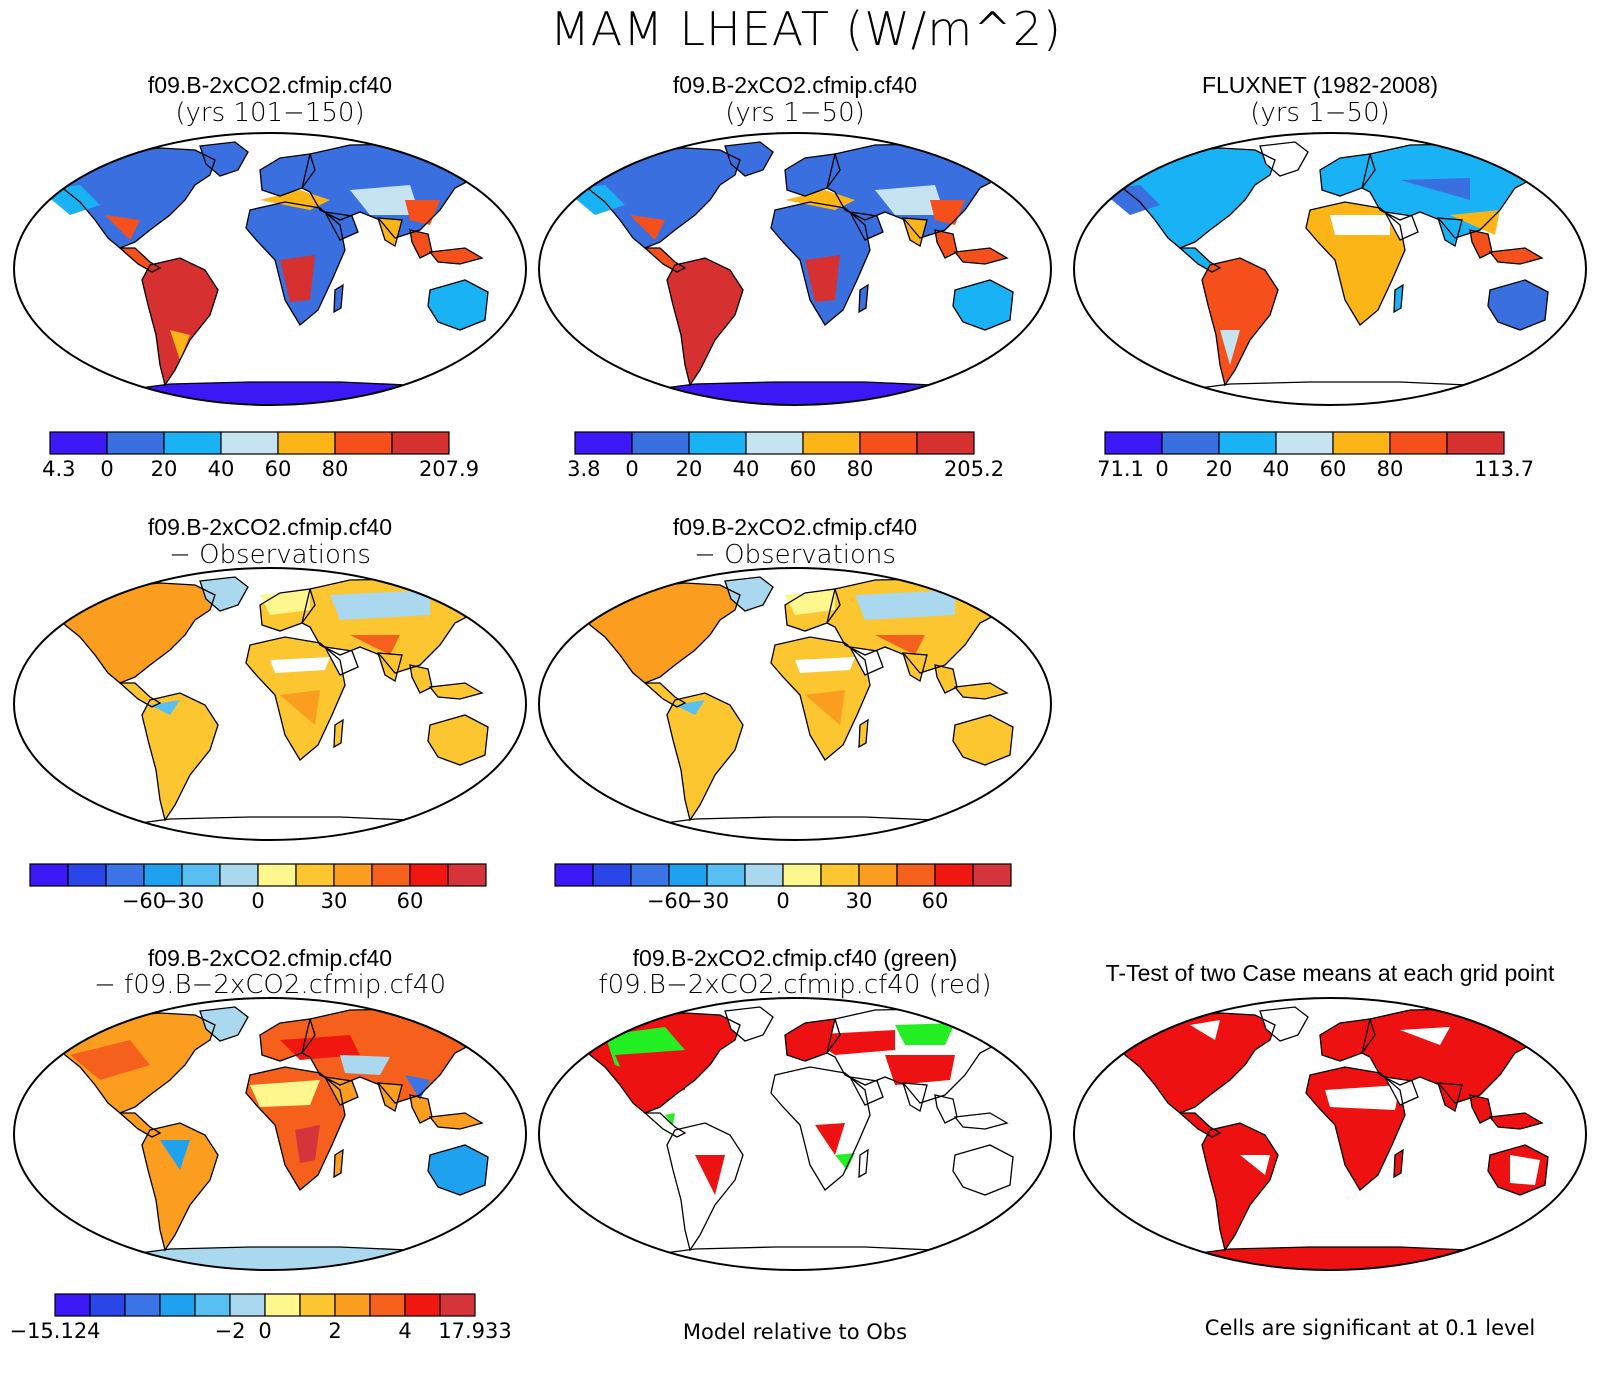 This screenshot has width=1612, height=1385. I want to click on colorbar-label: −60, so click(669, 901).